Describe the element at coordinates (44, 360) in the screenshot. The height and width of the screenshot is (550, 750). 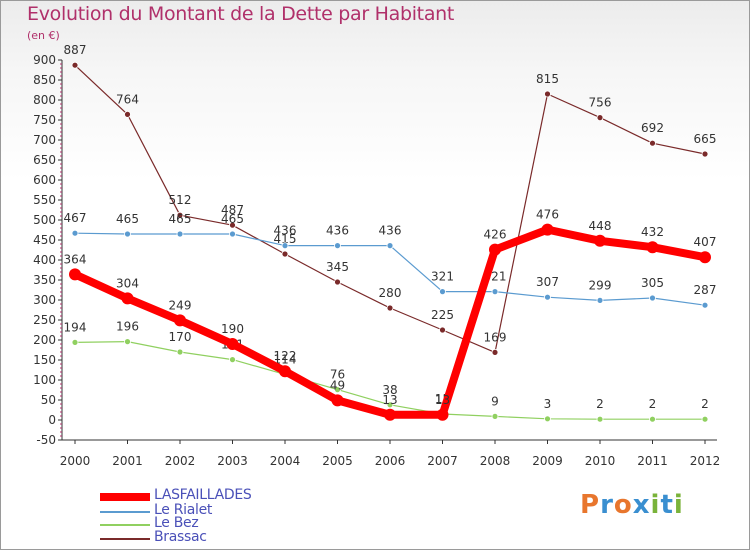
I see `y-tick-label: 150` at that location.